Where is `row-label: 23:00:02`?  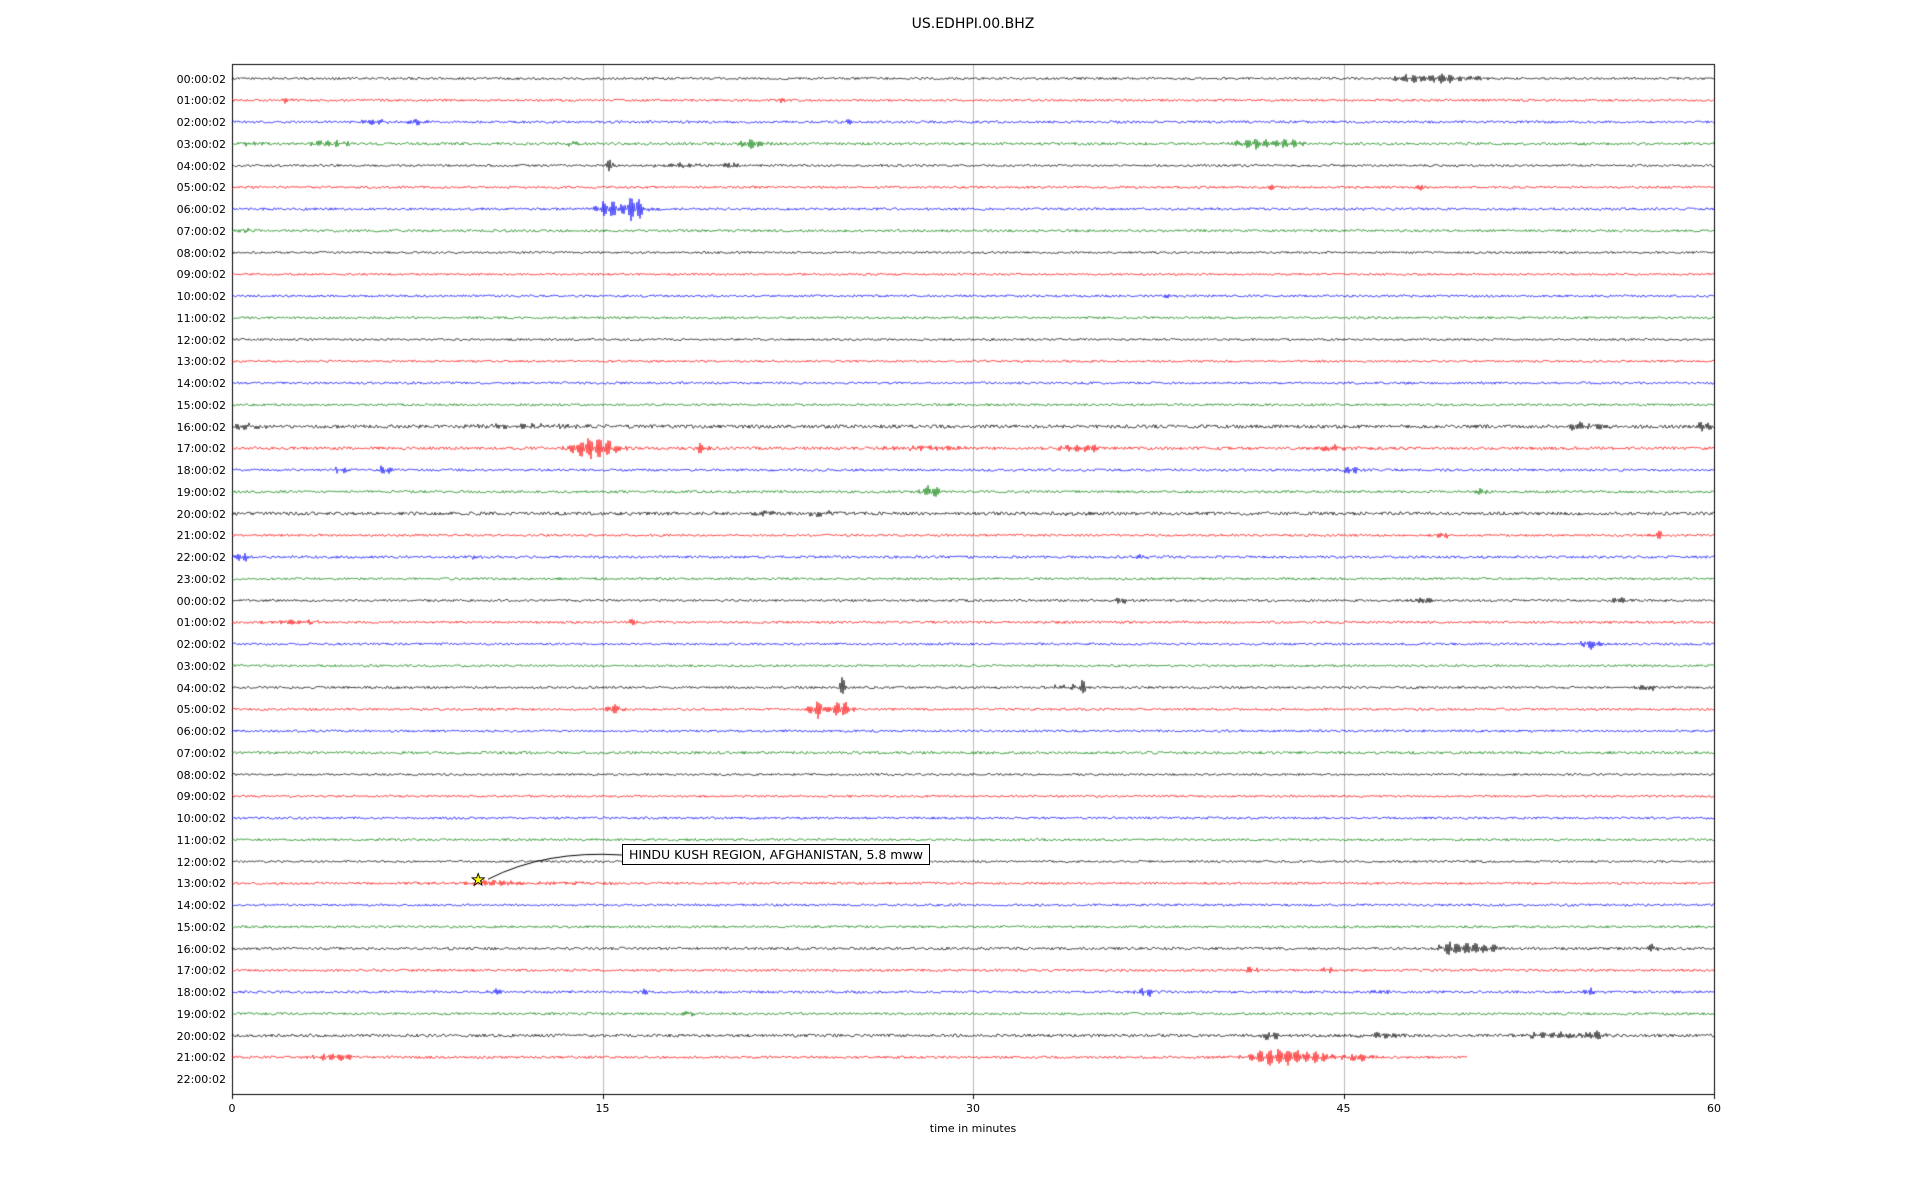
row-label: 23:00:02 is located at coordinates (201, 579).